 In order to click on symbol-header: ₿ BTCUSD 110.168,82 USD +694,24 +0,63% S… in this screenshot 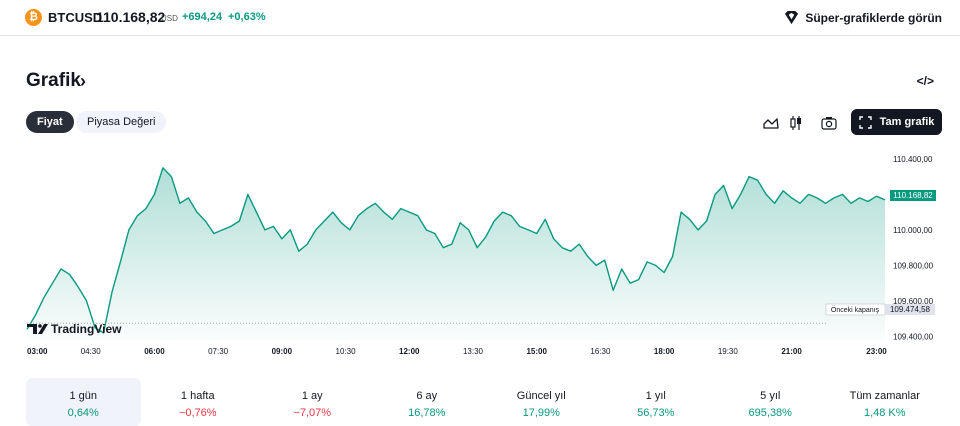, I will do `click(480, 18)`.